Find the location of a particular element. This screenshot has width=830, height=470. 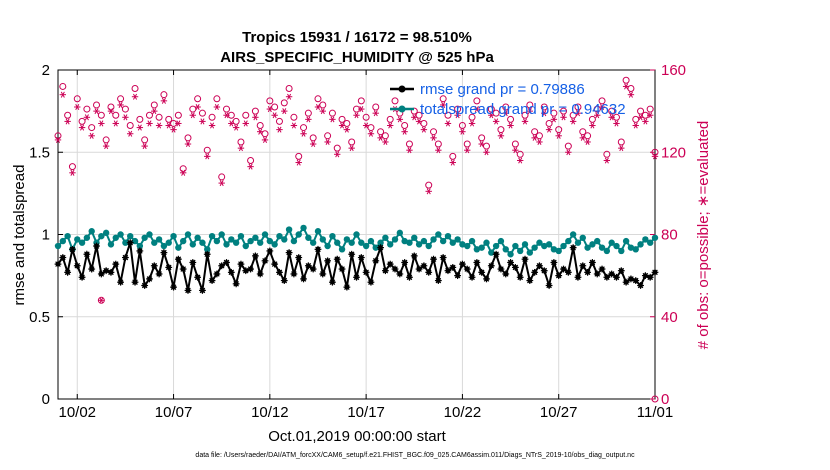

y-axis-label: rmse and totalspread is located at coordinates (19, 235).